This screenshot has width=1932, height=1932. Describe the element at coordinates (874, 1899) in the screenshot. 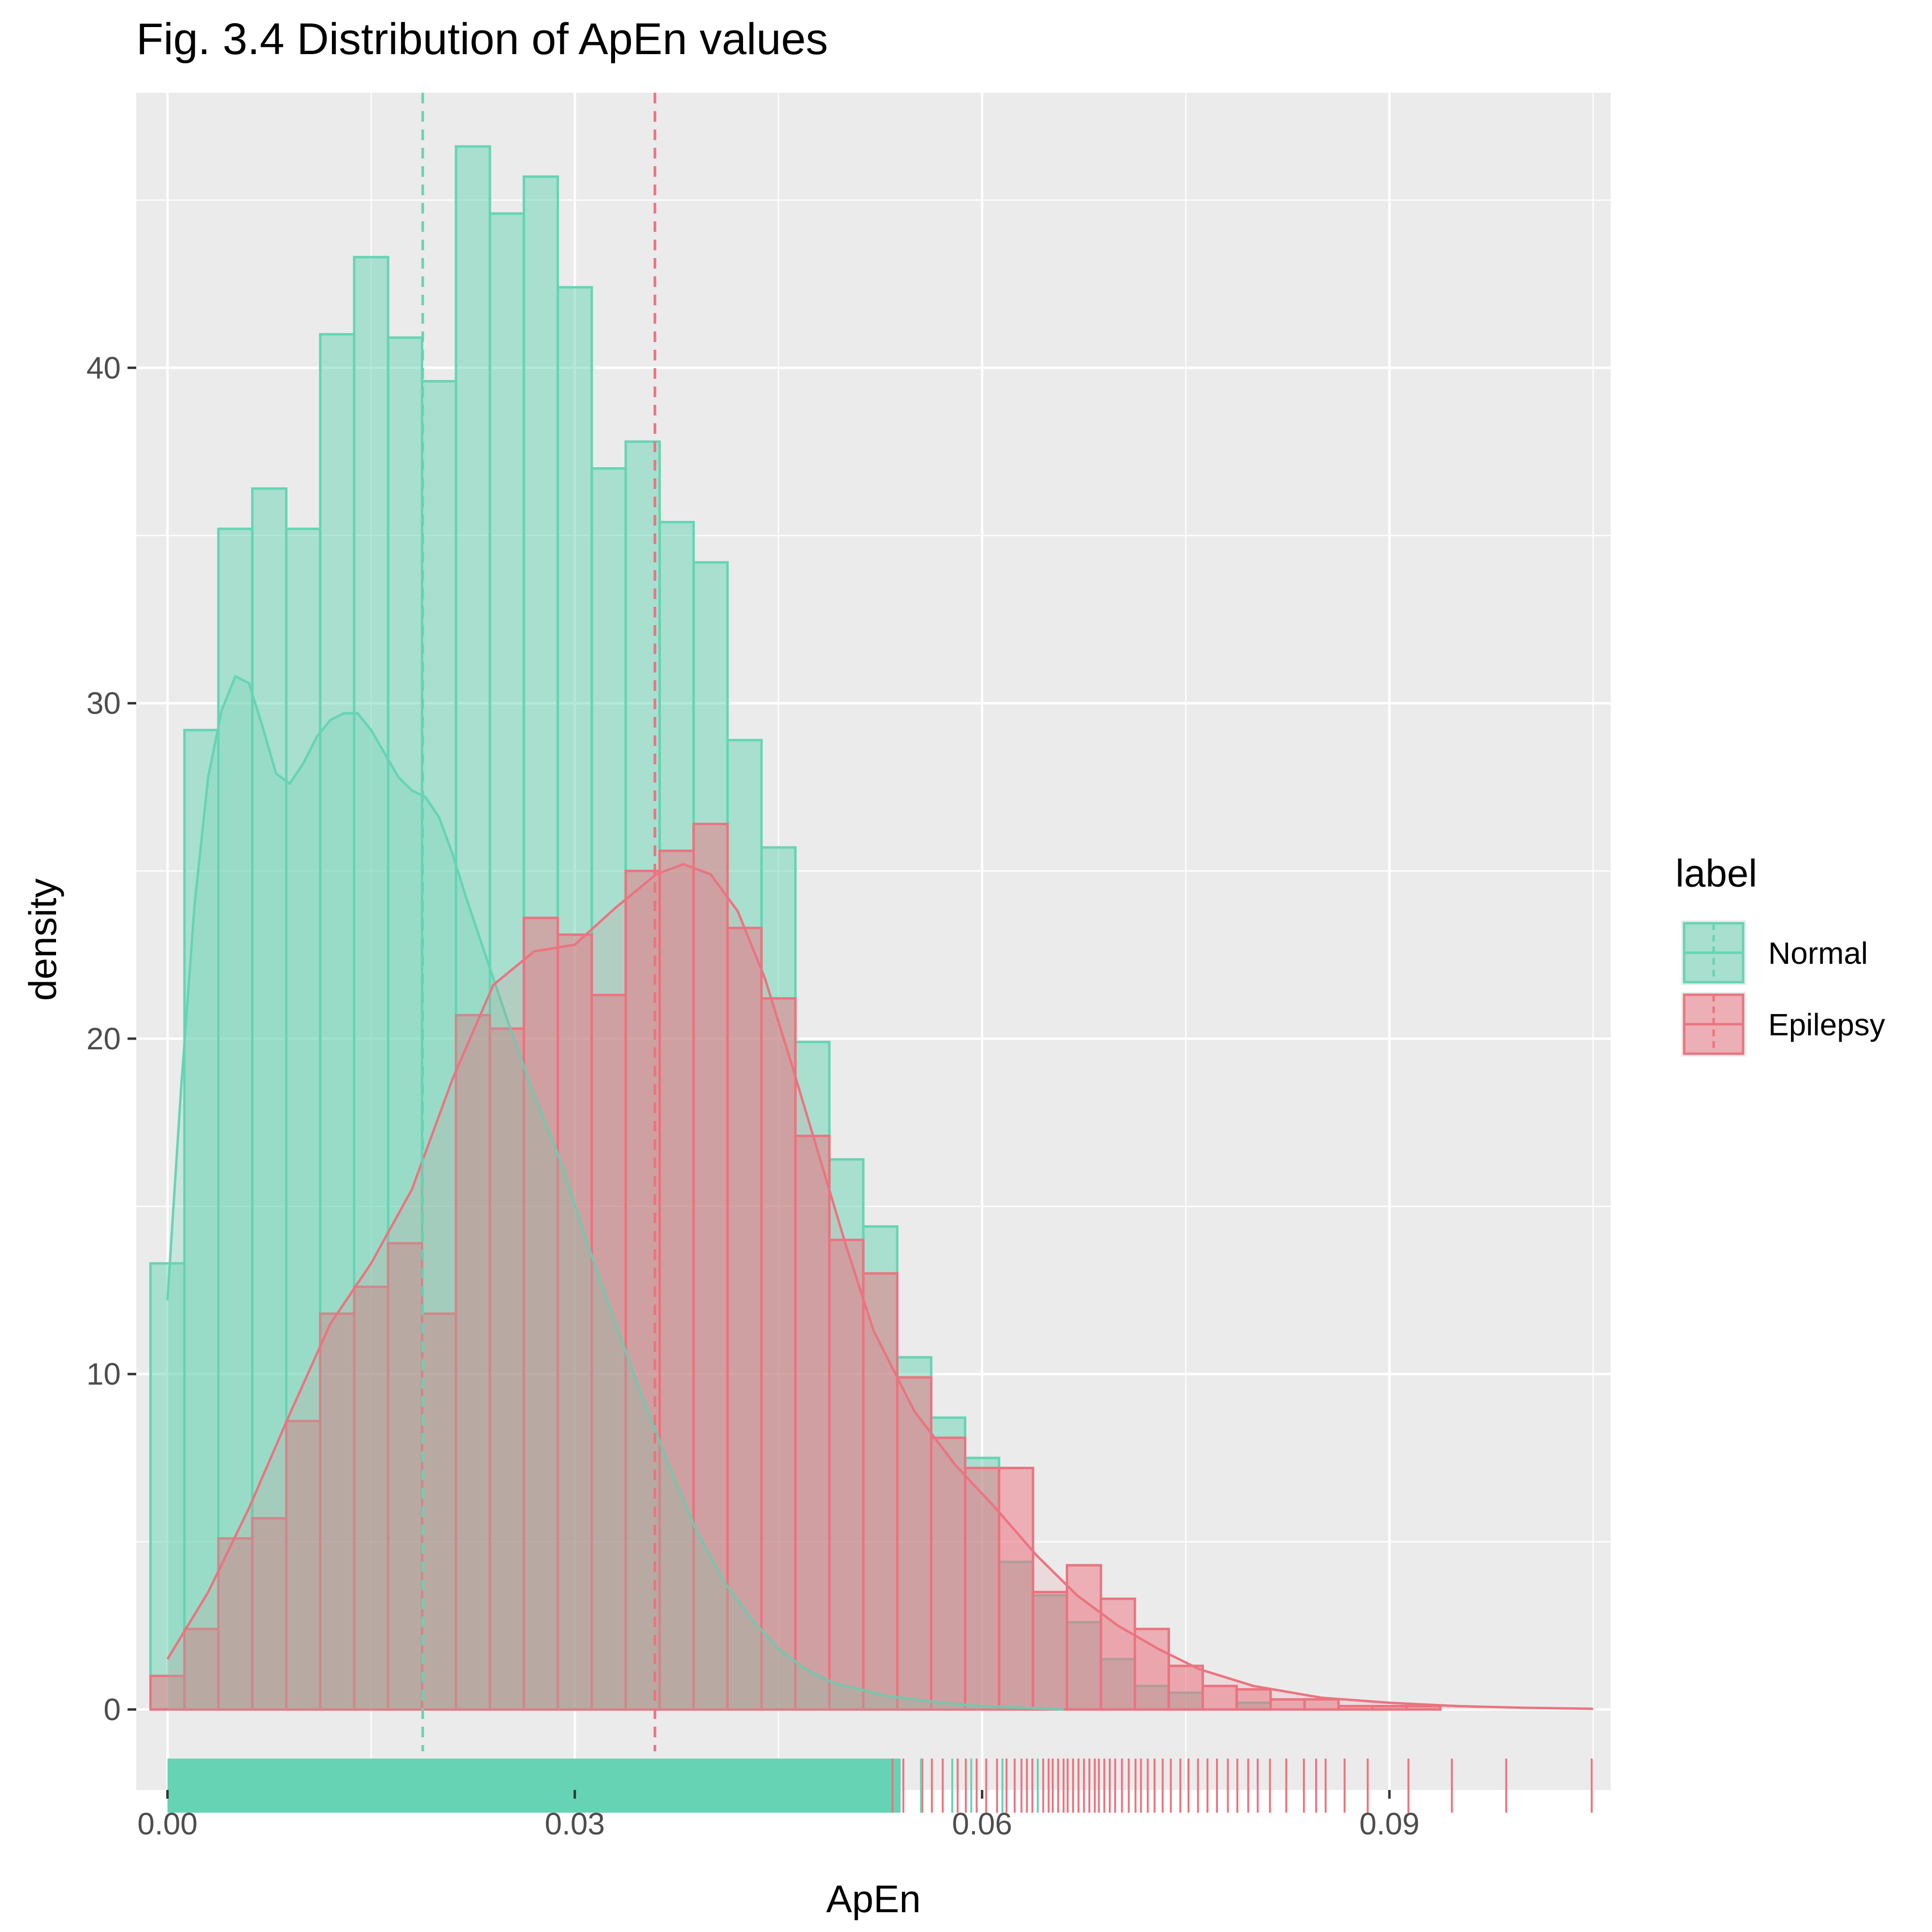

I see `x-axis-title: ApEn` at that location.